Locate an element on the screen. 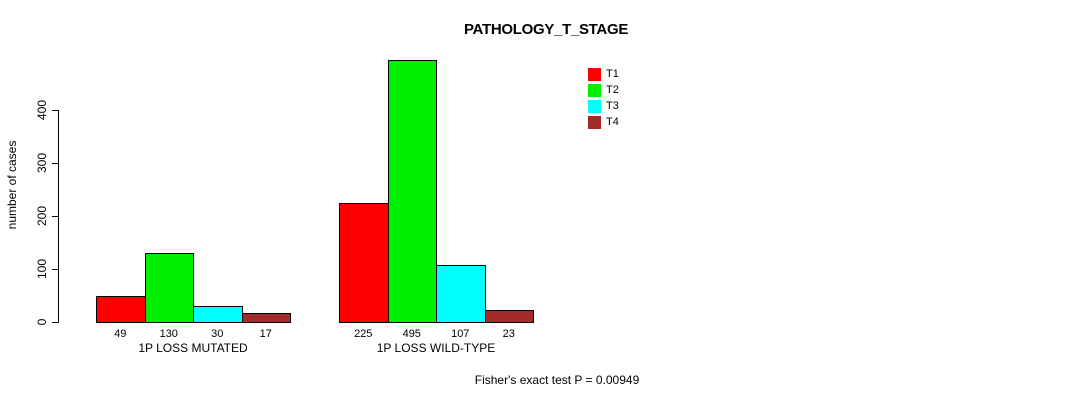 The image size is (1090, 400). bar-t3-wildtype is located at coordinates (461, 294).